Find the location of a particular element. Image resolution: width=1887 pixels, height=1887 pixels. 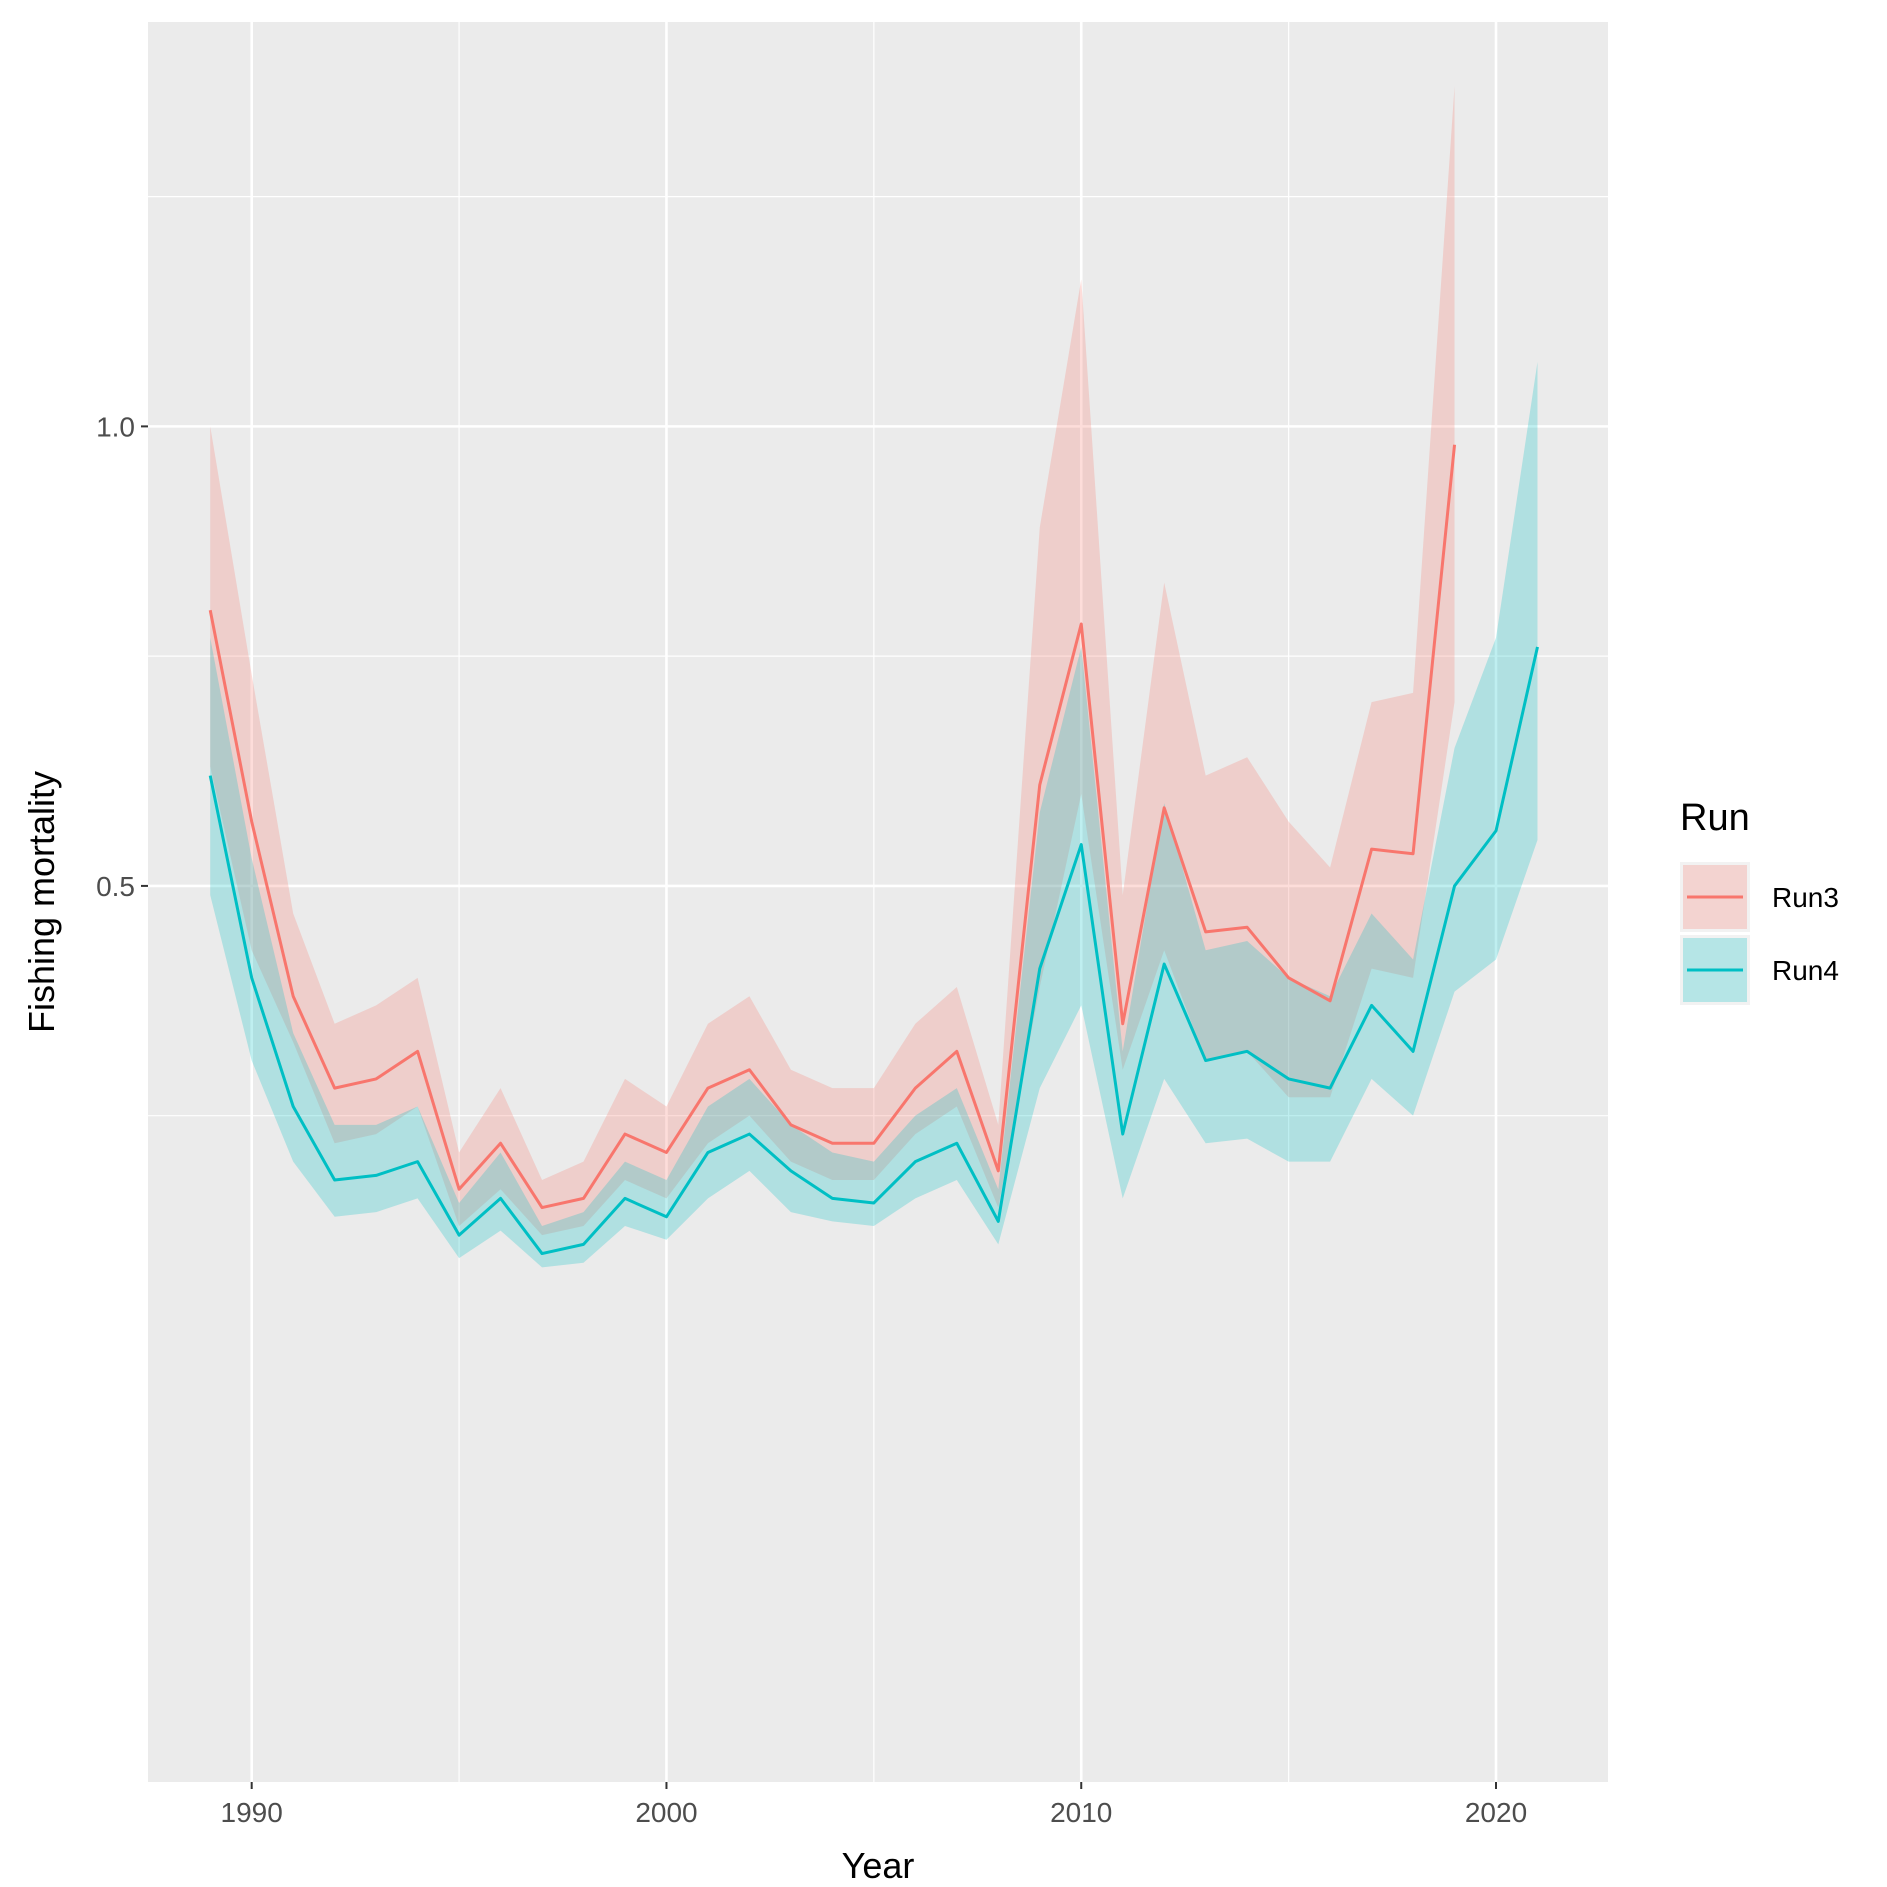

x-axis-title: Year is located at coordinates (878, 1865).